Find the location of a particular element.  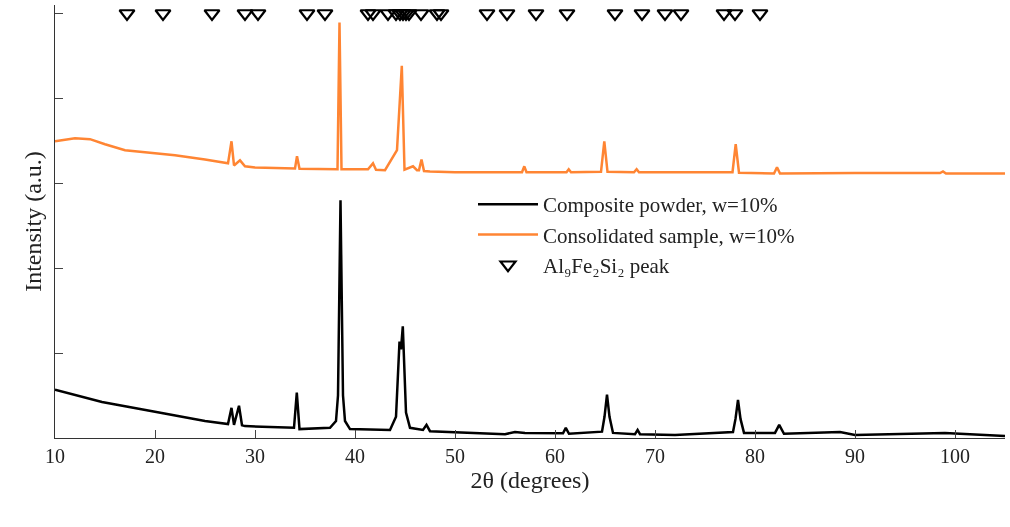

legend-label: Composite powder, w=10% is located at coordinates (660, 205).